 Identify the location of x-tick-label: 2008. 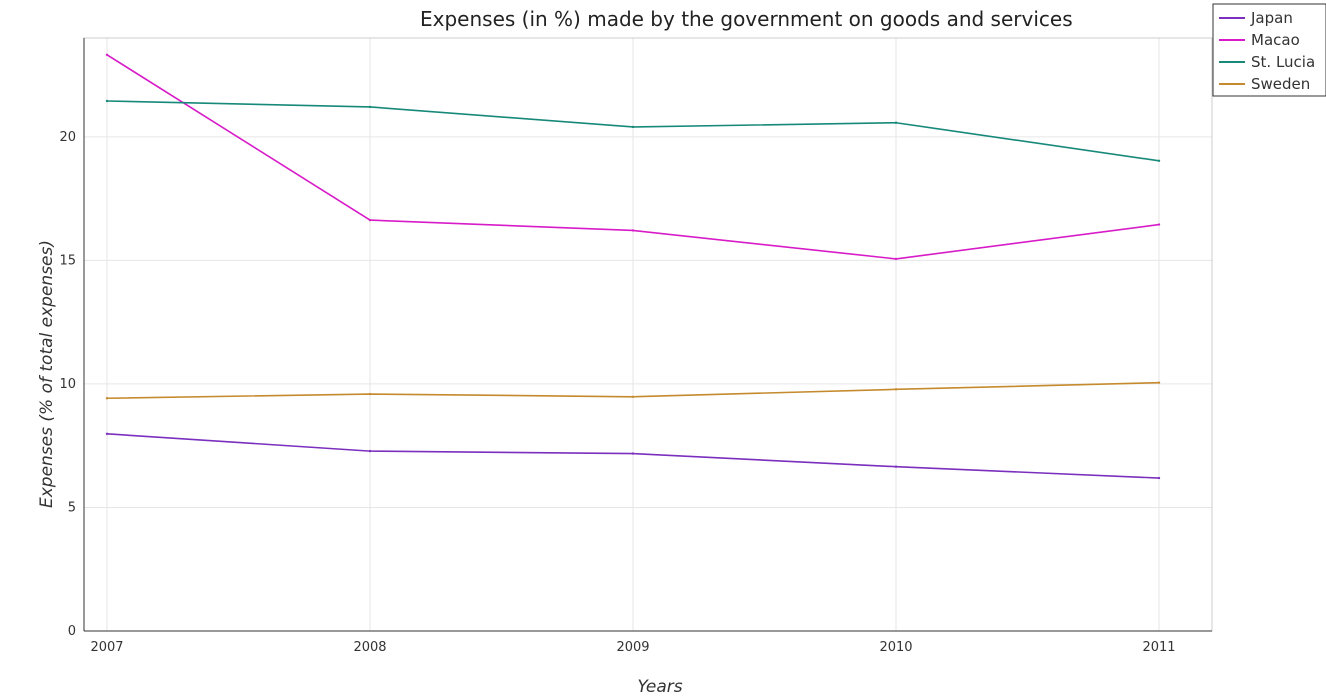
(369, 647).